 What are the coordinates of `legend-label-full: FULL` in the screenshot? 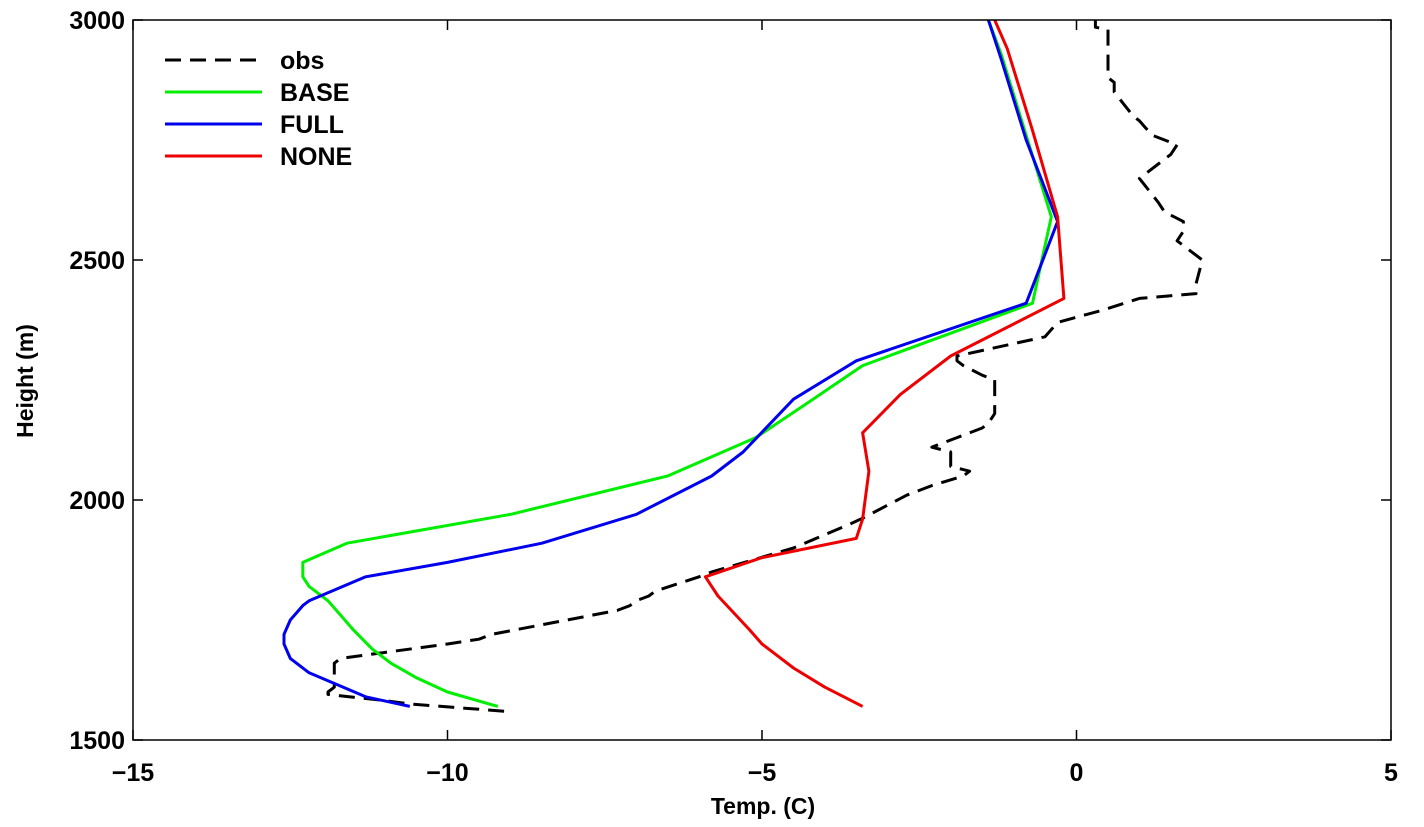 It's located at (312, 125).